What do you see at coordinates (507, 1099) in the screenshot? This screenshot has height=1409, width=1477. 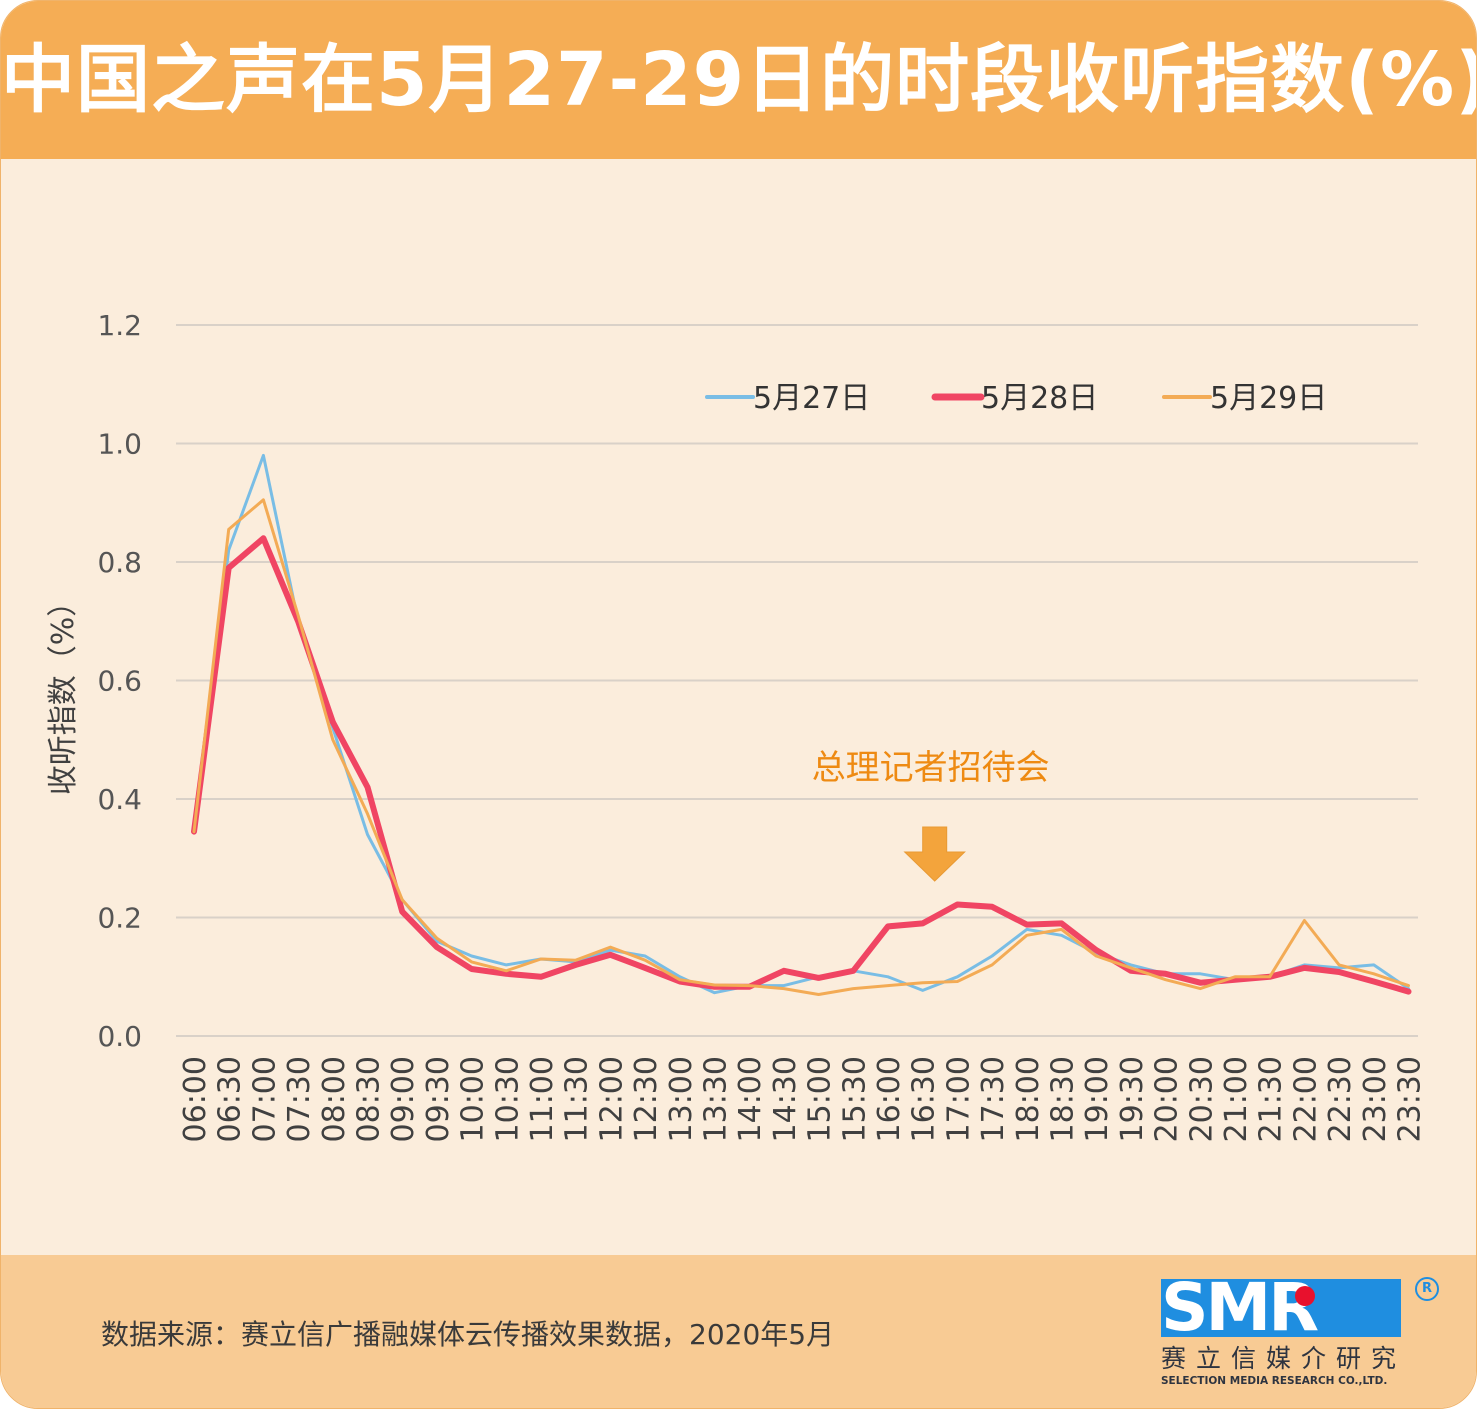 I see `x-tick-label: 10:30` at bounding box center [507, 1099].